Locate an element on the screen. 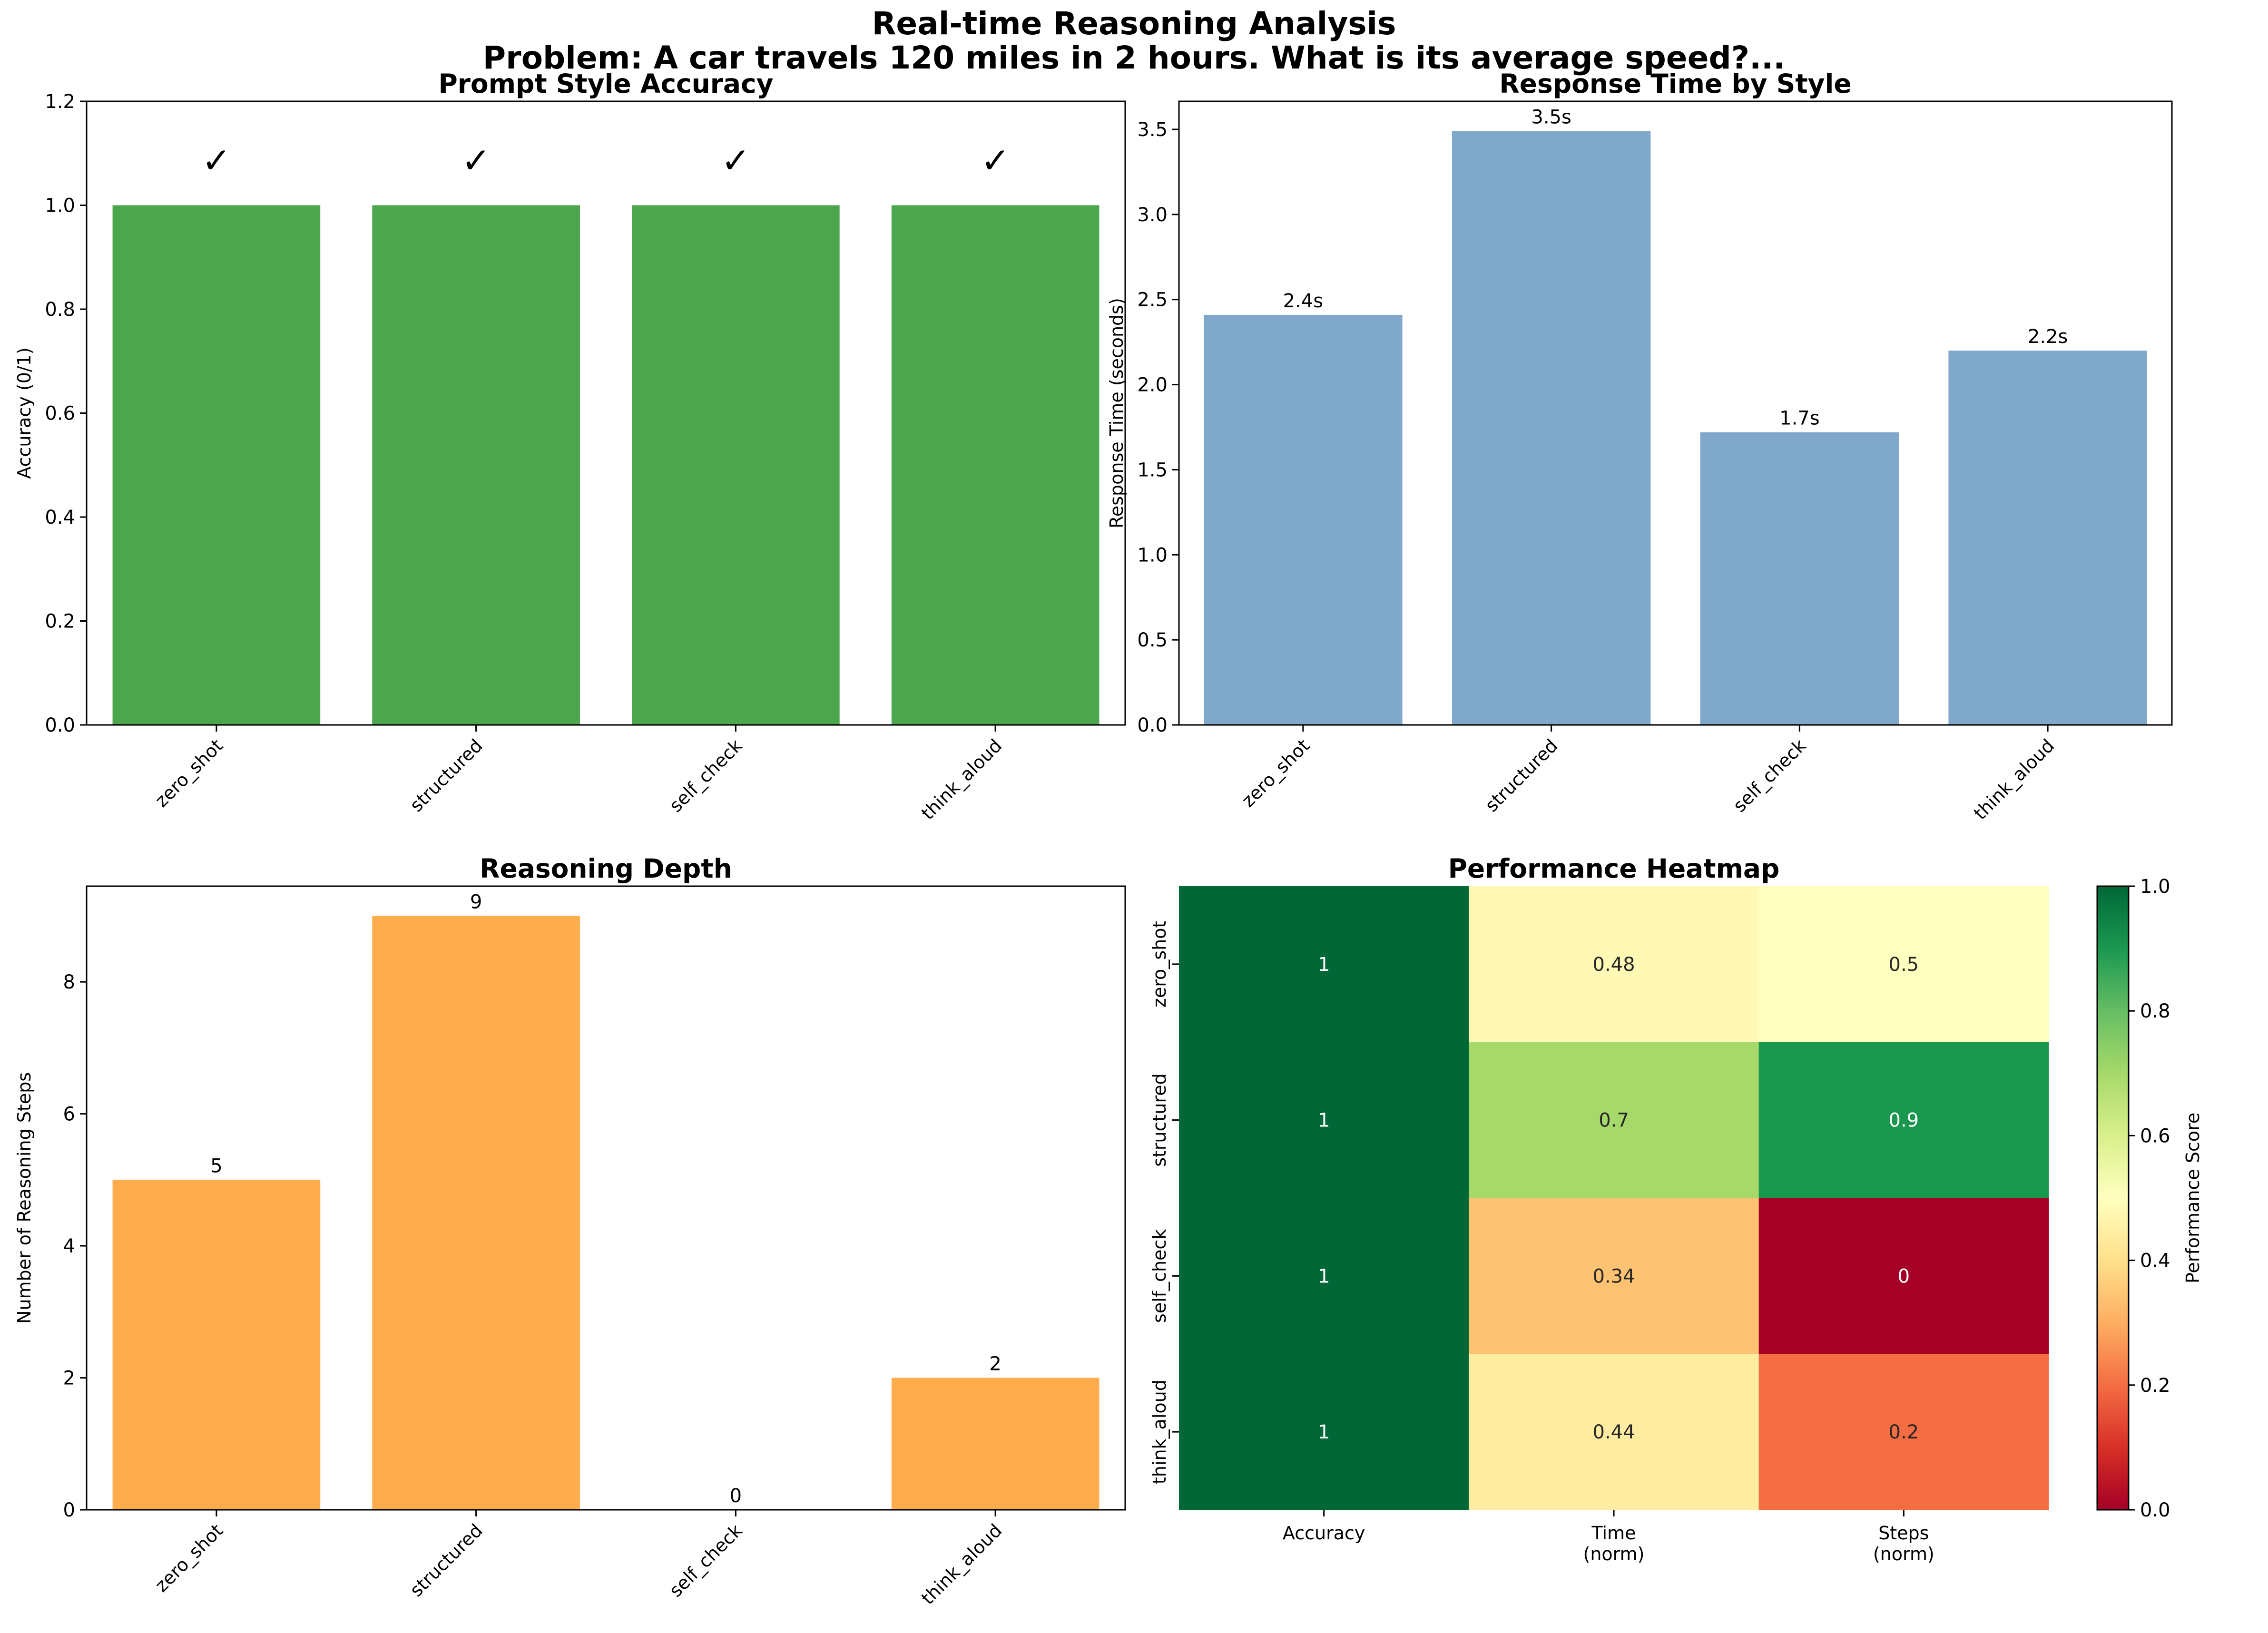 This screenshot has height=1633, width=2268. response-time-y-tick-label: 1.5 is located at coordinates (1152, 470).